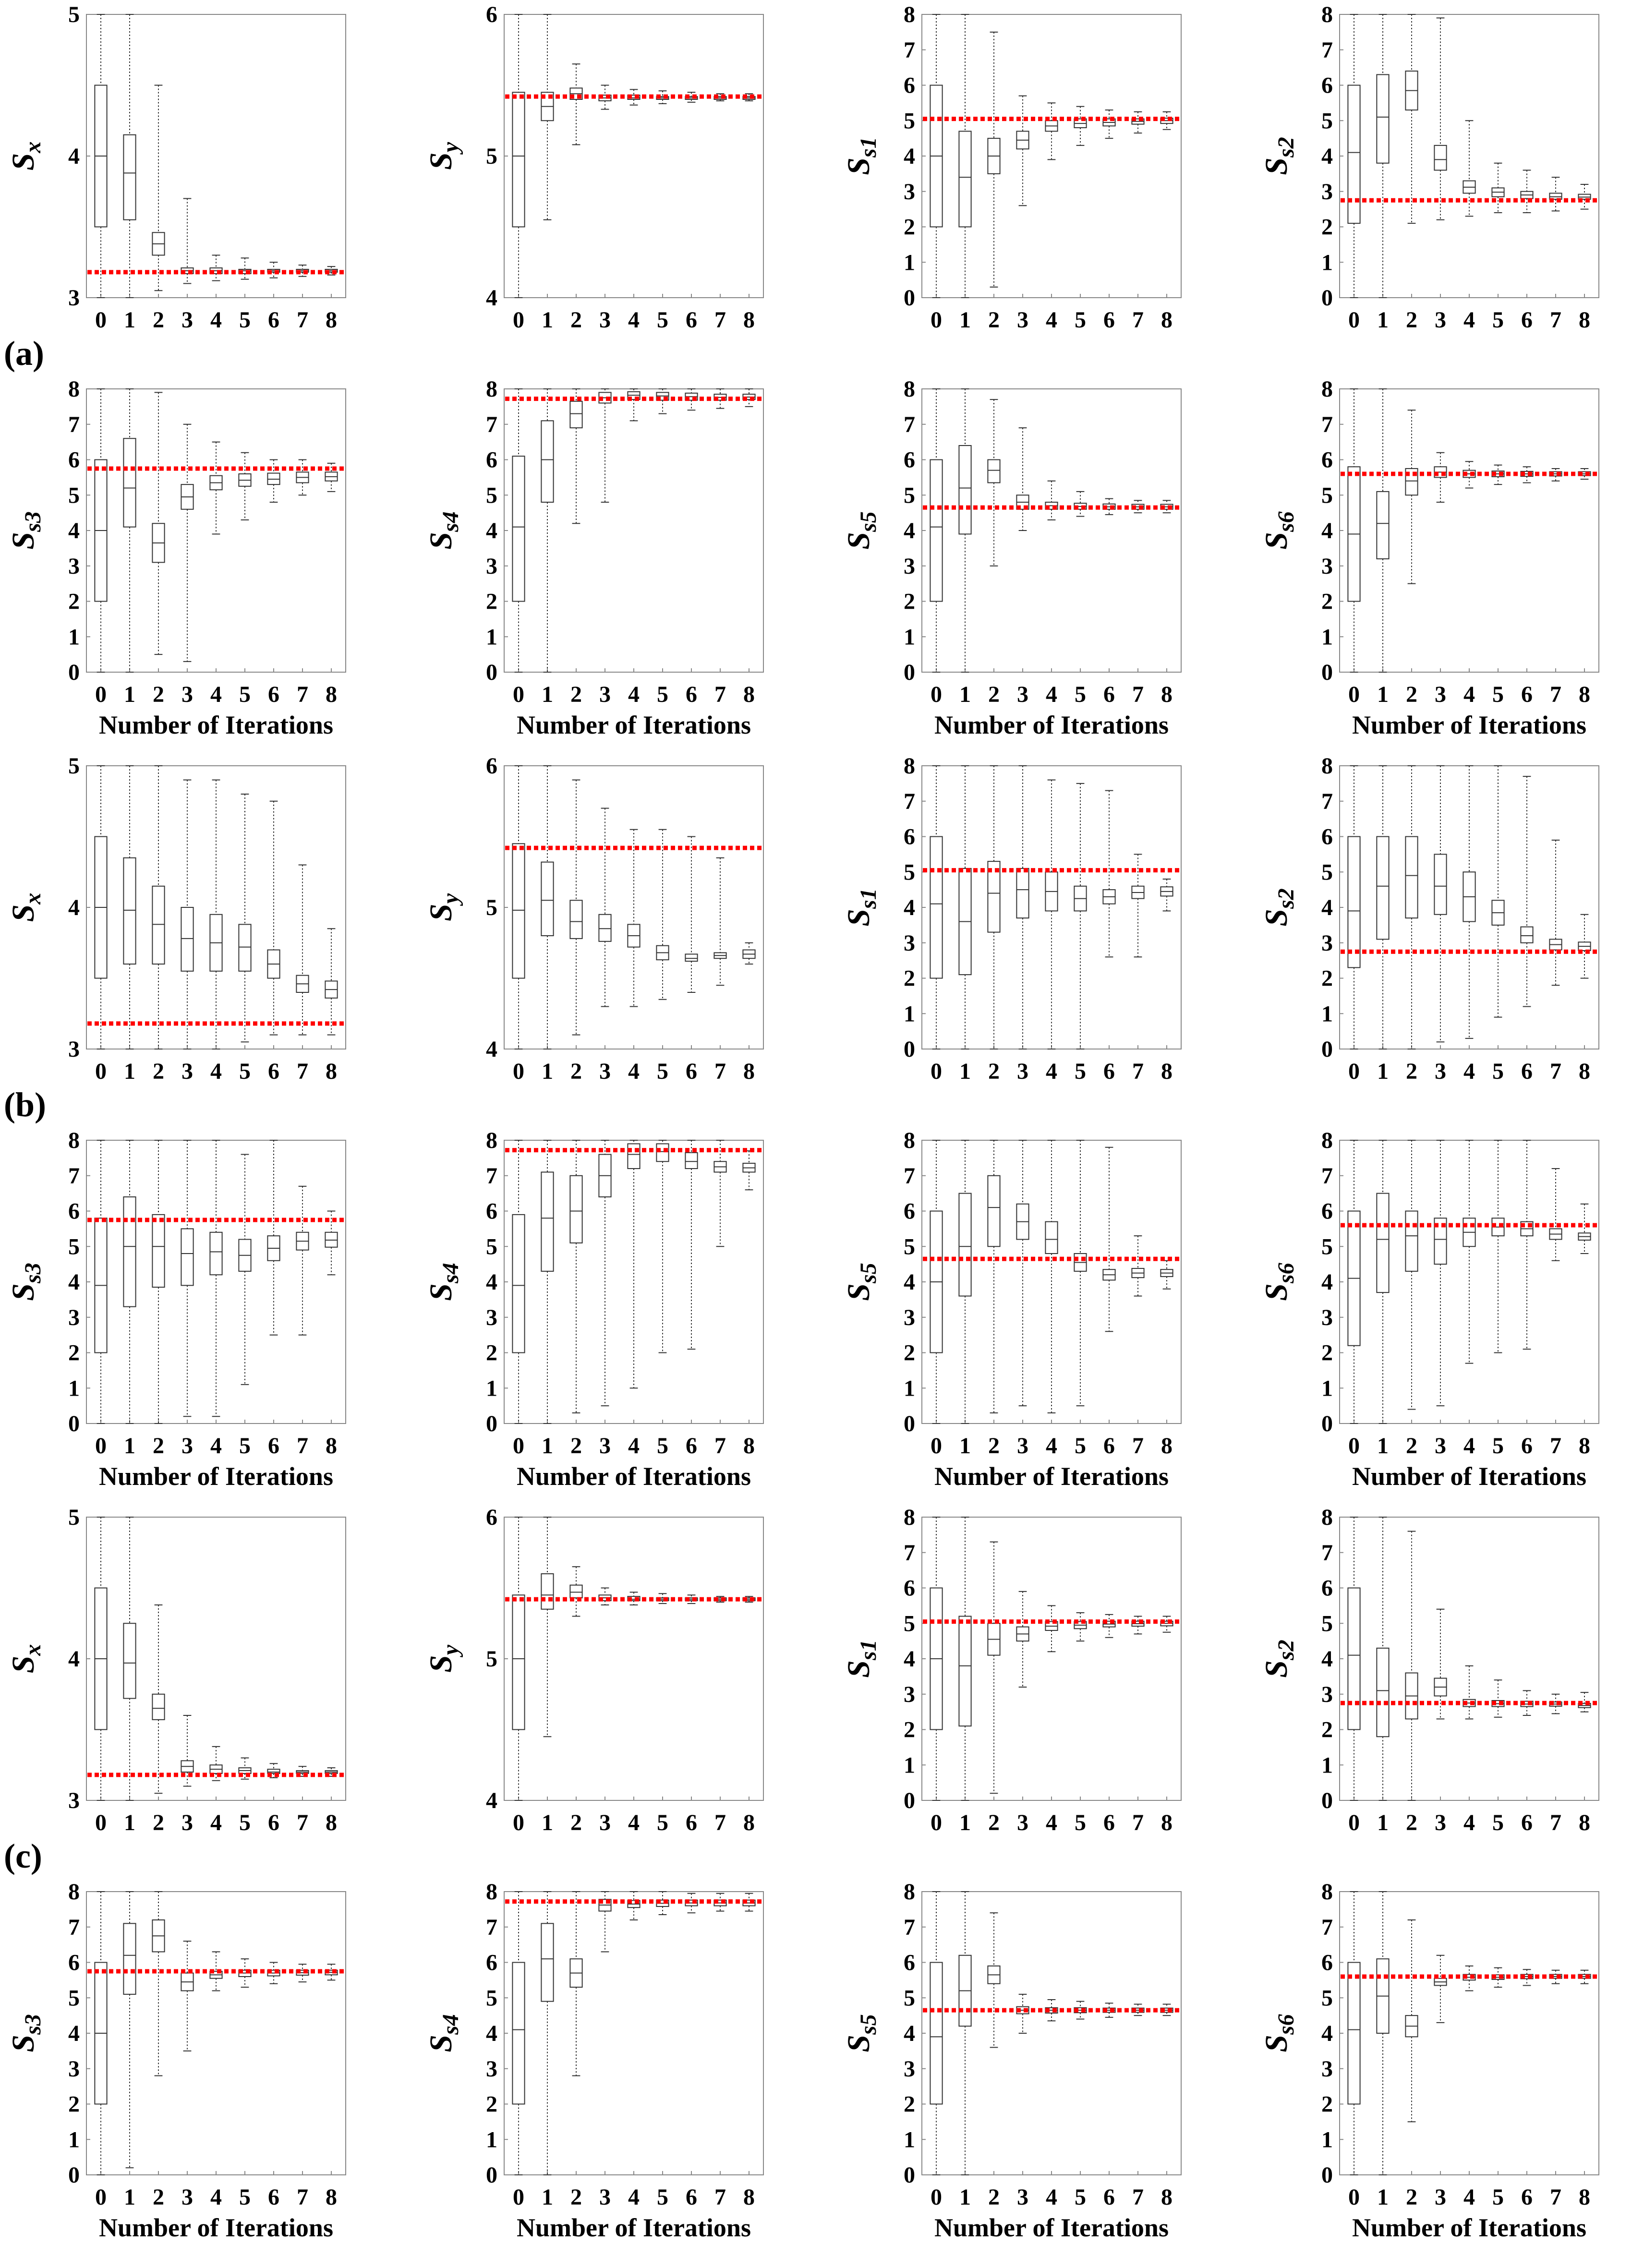 The image size is (1632, 2268). Describe the element at coordinates (26, 1282) in the screenshot. I see `y-axis-label: Ss3` at that location.